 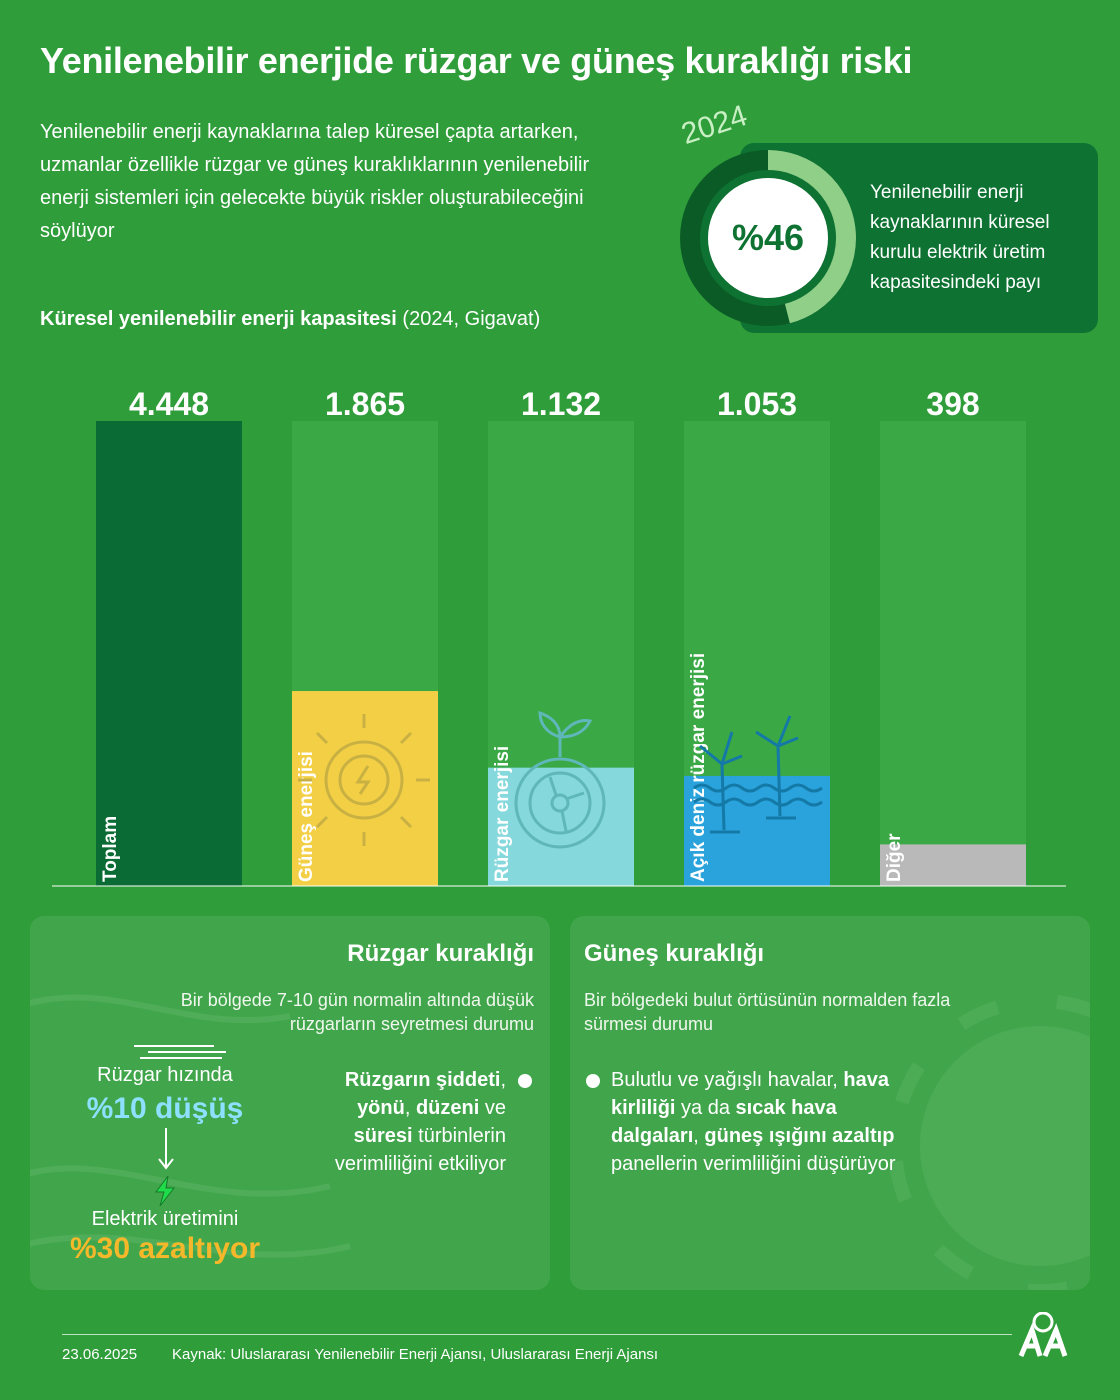 What do you see at coordinates (422, 1080) in the screenshot?
I see `wind-bullet-strength: Rüzgarın şiddeti` at bounding box center [422, 1080].